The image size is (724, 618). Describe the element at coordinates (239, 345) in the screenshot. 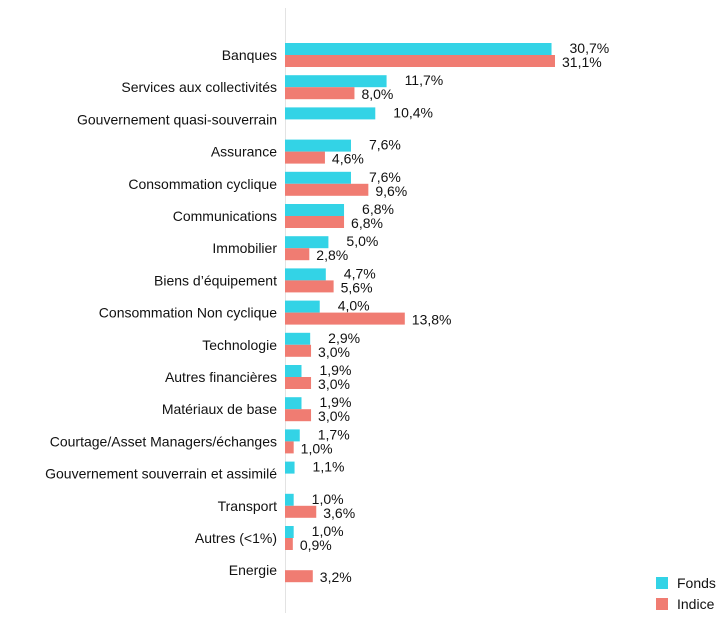

I see `category-label: Technologie` at that location.